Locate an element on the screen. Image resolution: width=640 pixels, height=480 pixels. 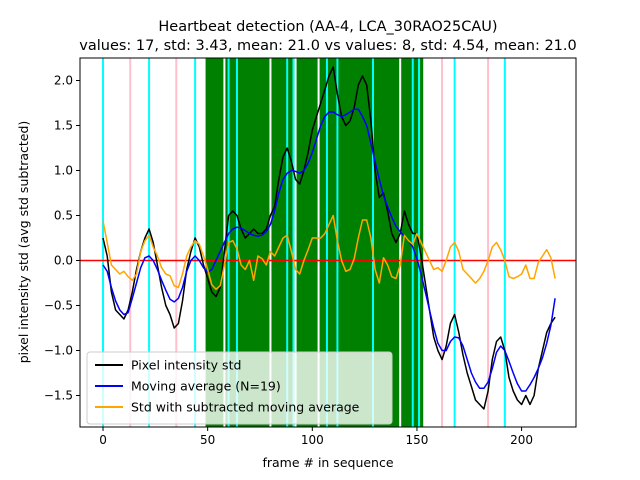
y-axis-label: pixel intensity std (avg std subtracted) is located at coordinates (23, 242).